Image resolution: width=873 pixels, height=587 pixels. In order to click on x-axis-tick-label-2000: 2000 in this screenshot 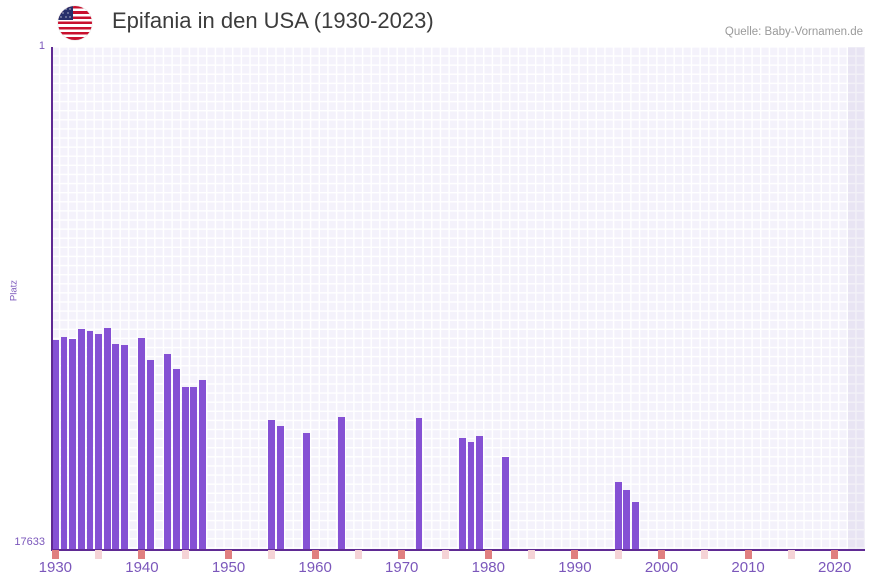, I will do `click(661, 567)`.